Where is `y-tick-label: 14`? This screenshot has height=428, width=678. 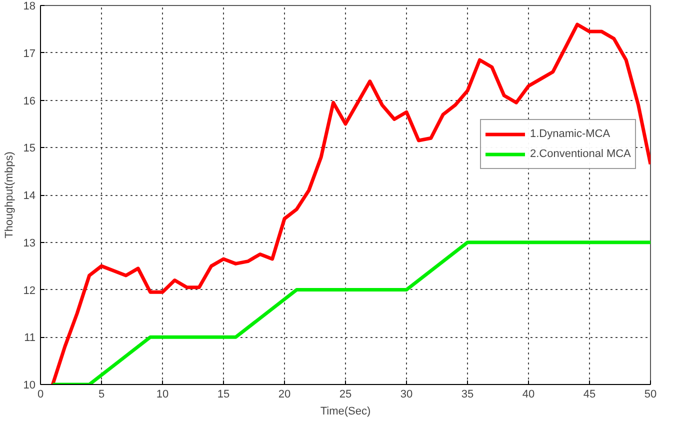
y-tick-label: 14 is located at coordinates (29, 196).